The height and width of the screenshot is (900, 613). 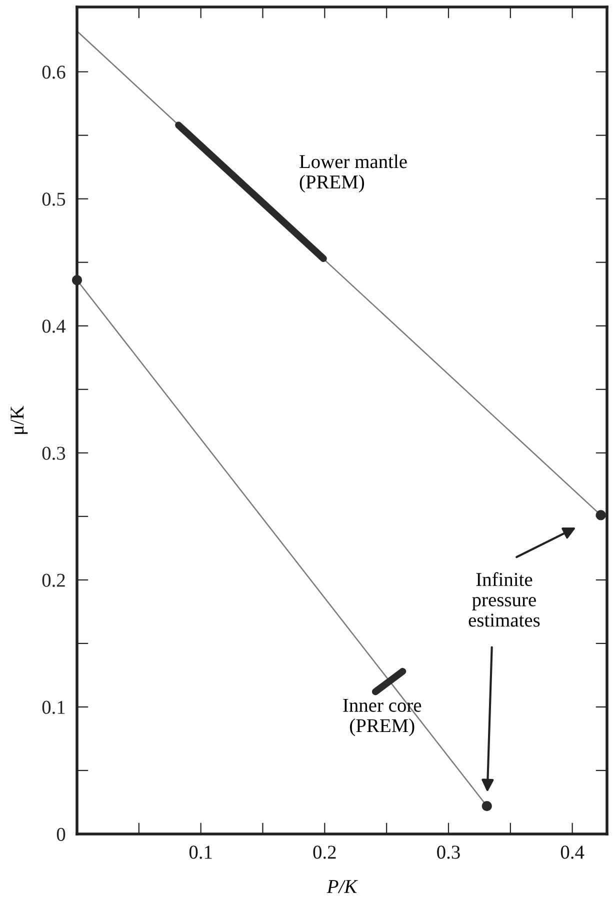 What do you see at coordinates (54, 326) in the screenshot?
I see `y-tick-label: 0.4` at bounding box center [54, 326].